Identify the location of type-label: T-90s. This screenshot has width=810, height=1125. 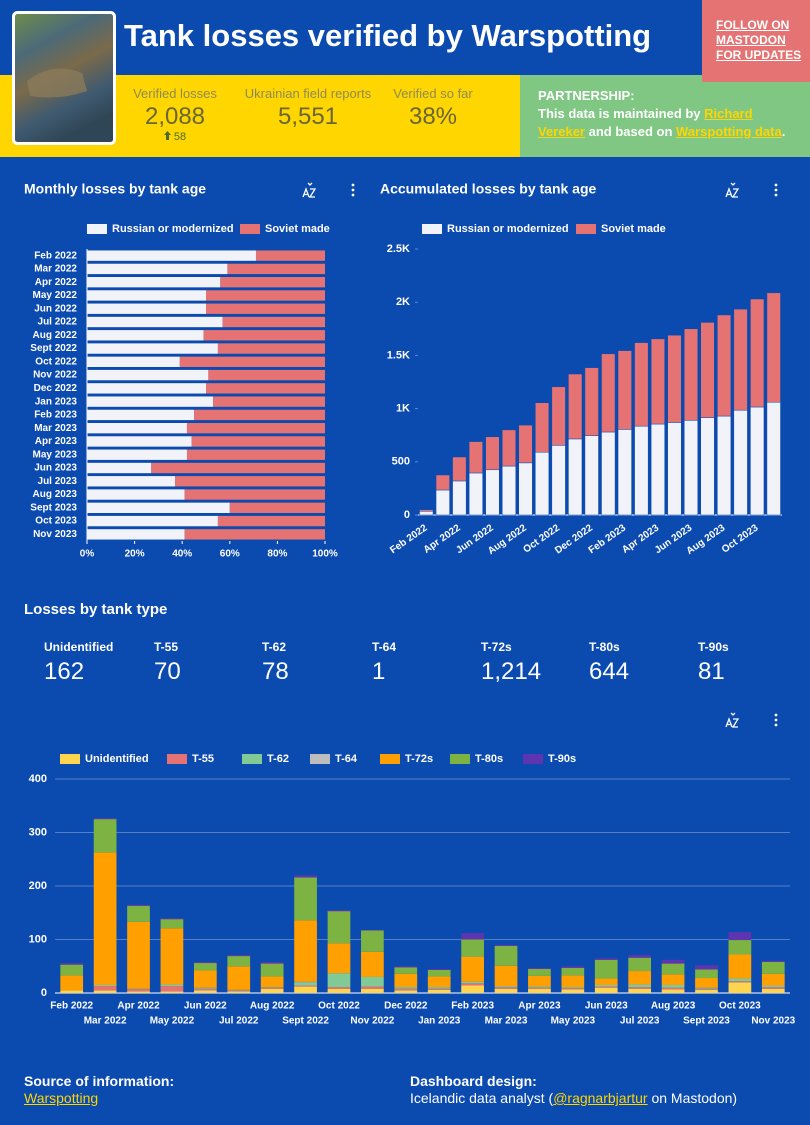
(713, 647).